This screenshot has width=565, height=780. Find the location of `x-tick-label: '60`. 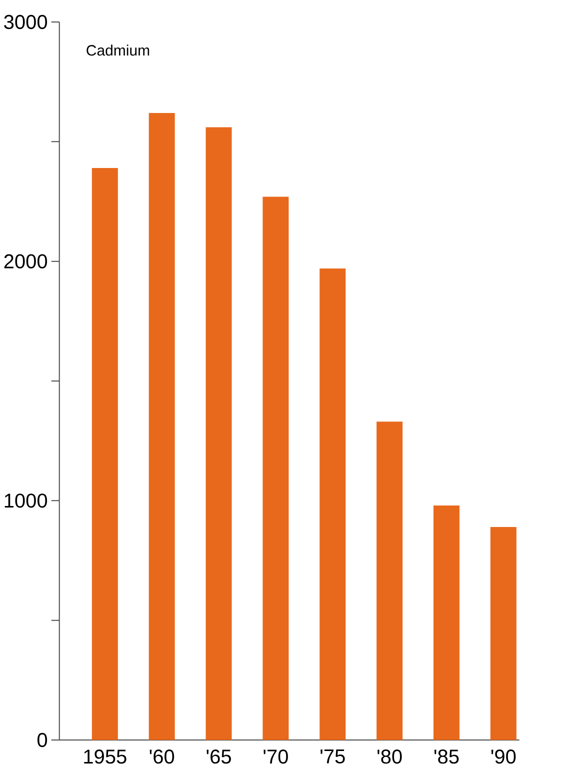

x-tick-label: '60 is located at coordinates (162, 757).